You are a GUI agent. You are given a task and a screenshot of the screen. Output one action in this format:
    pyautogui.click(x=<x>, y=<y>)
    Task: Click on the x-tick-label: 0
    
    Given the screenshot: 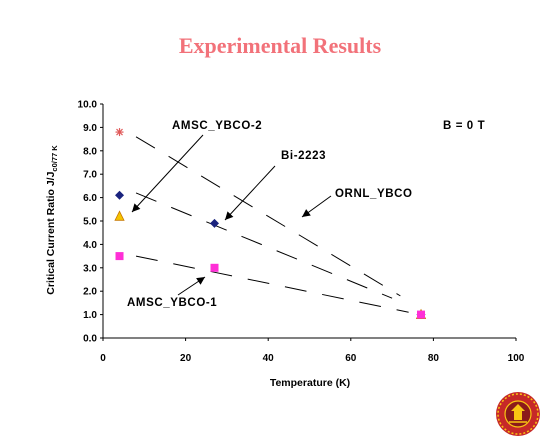 What is the action you would take?
    pyautogui.click(x=103, y=358)
    